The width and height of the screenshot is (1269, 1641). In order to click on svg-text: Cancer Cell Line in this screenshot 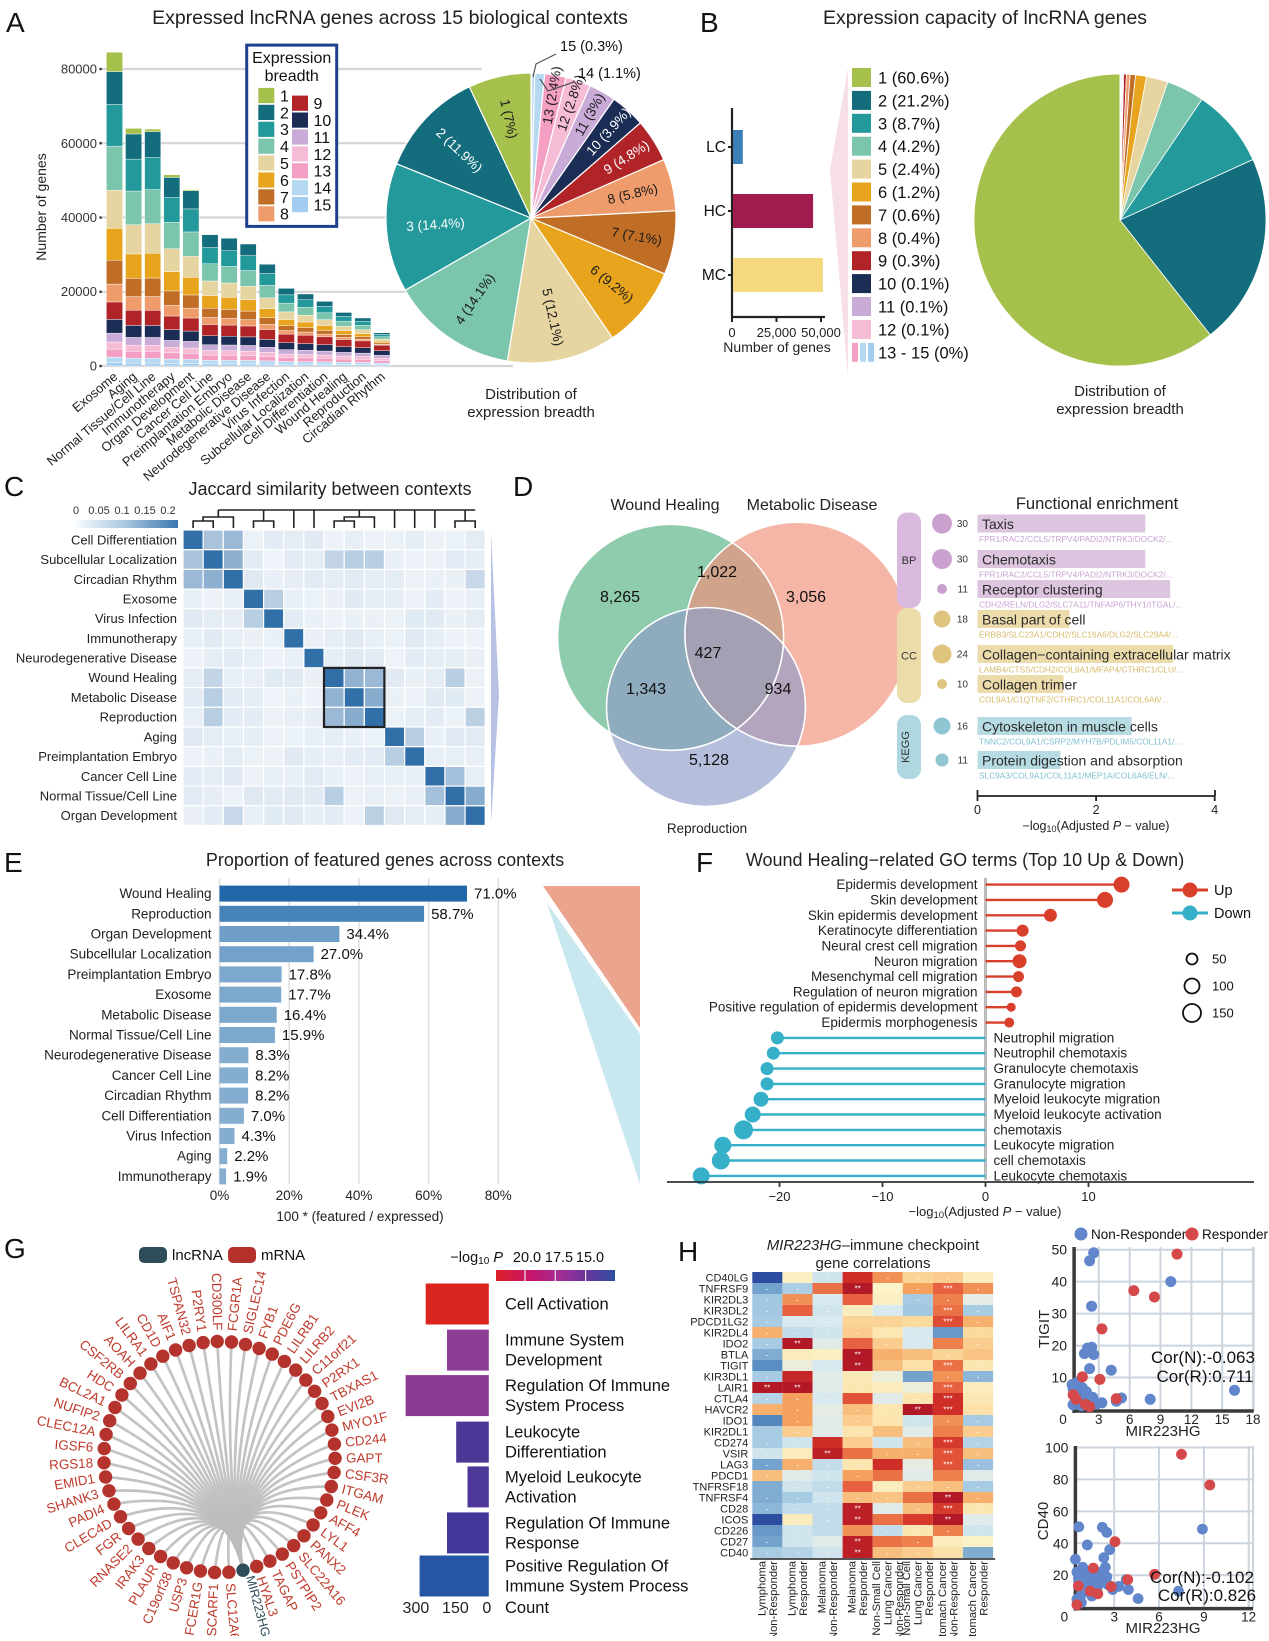, I will do `click(129, 776)`.